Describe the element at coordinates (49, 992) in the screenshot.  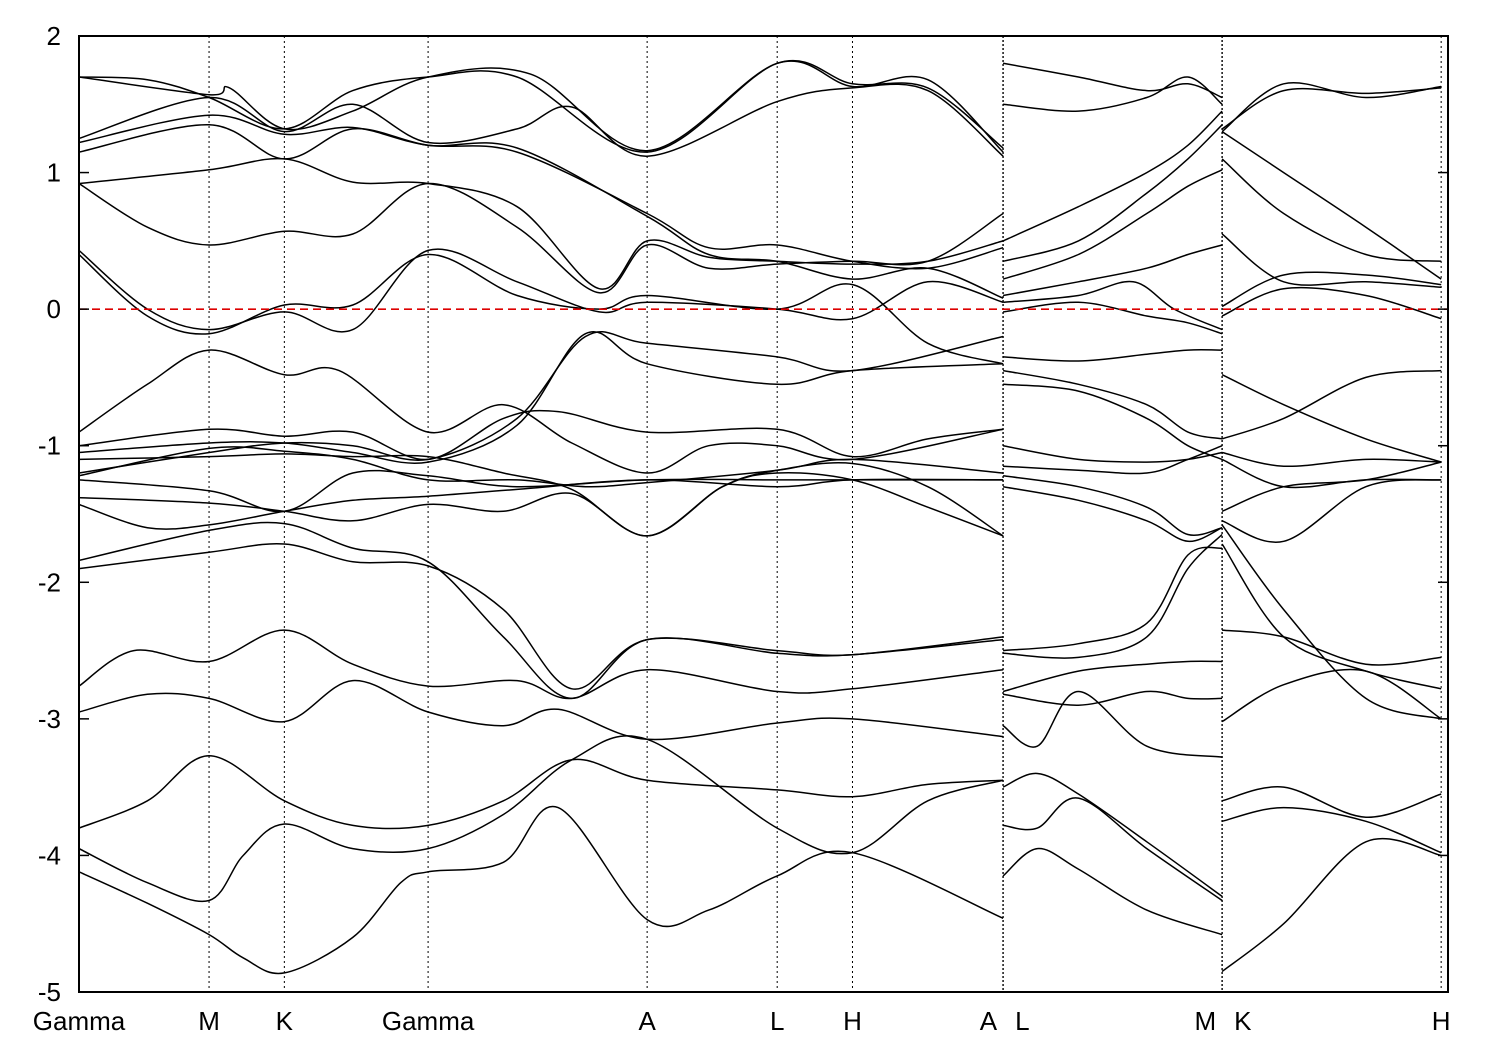
I see `y-tick-label: -5` at that location.